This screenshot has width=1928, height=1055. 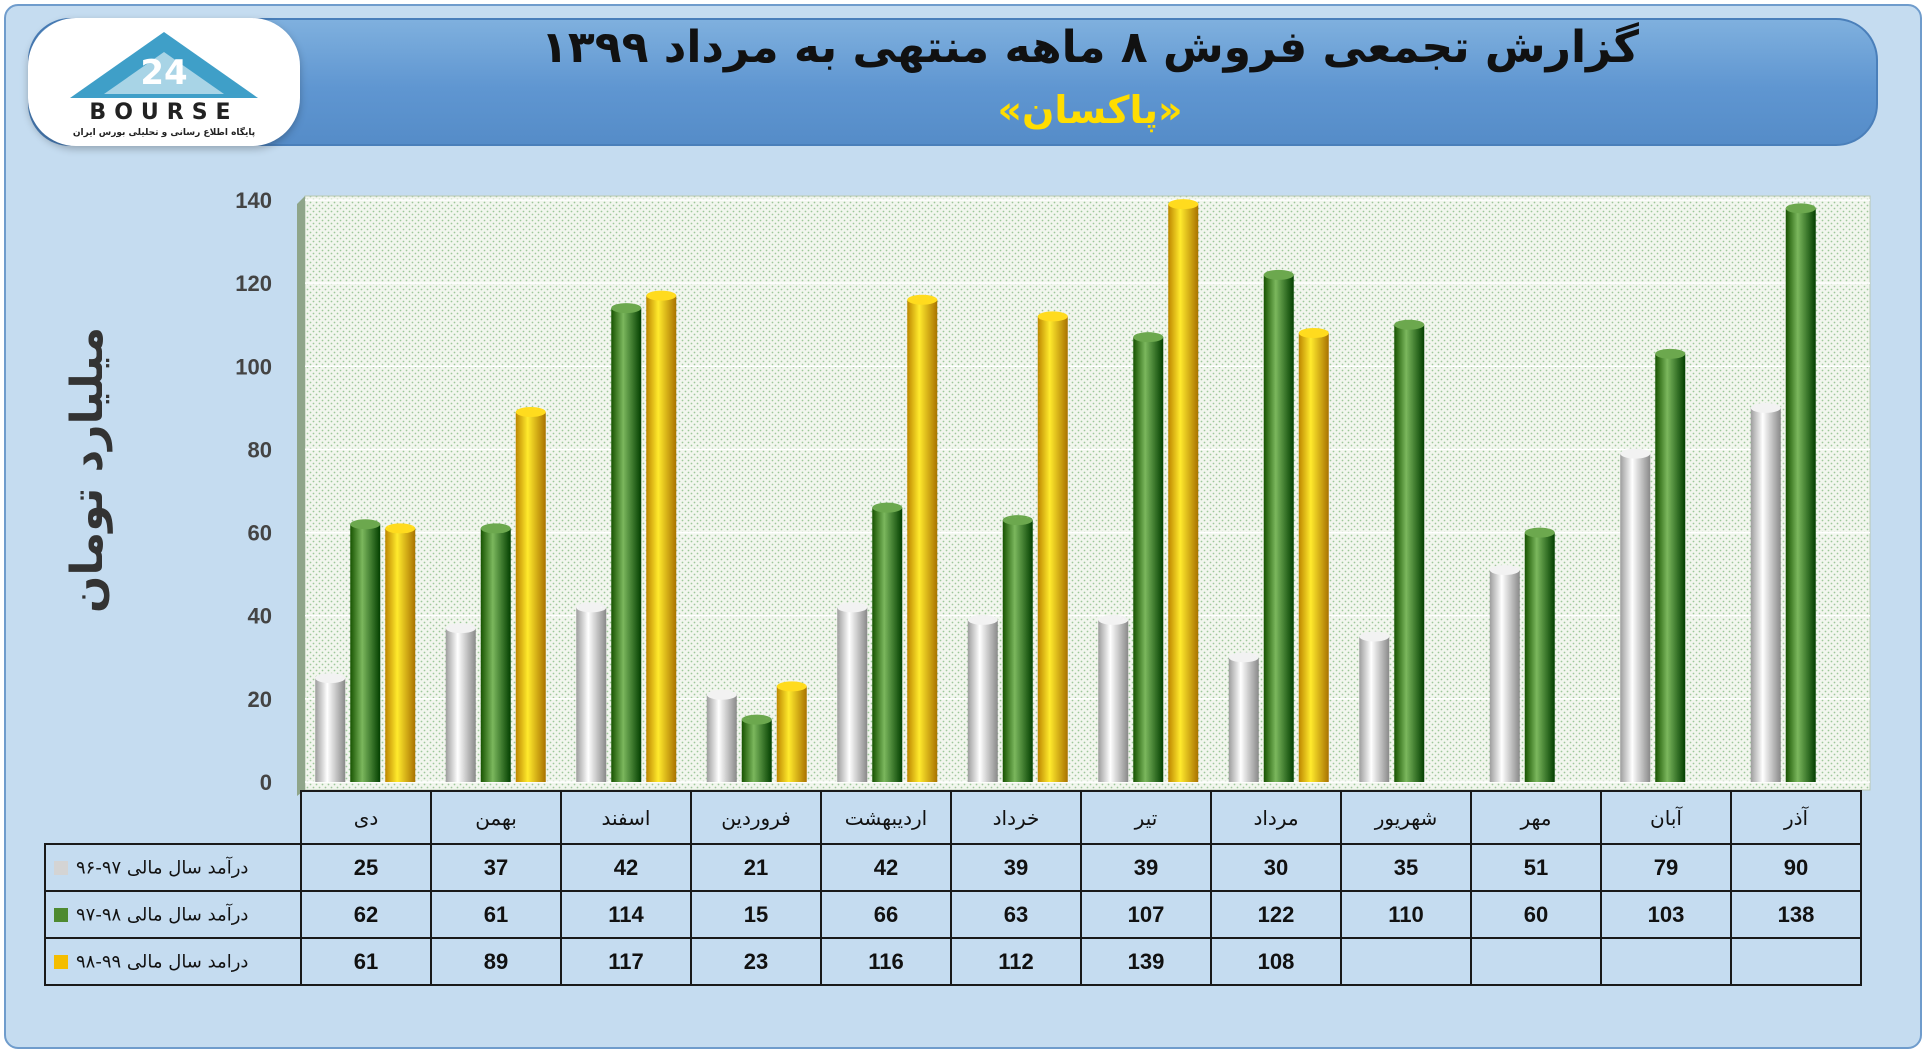 What do you see at coordinates (164, 133) in the screenshot?
I see `logo-tagline: پایگاه اطلاع رسانی و تحلیلی بورس ایران` at bounding box center [164, 133].